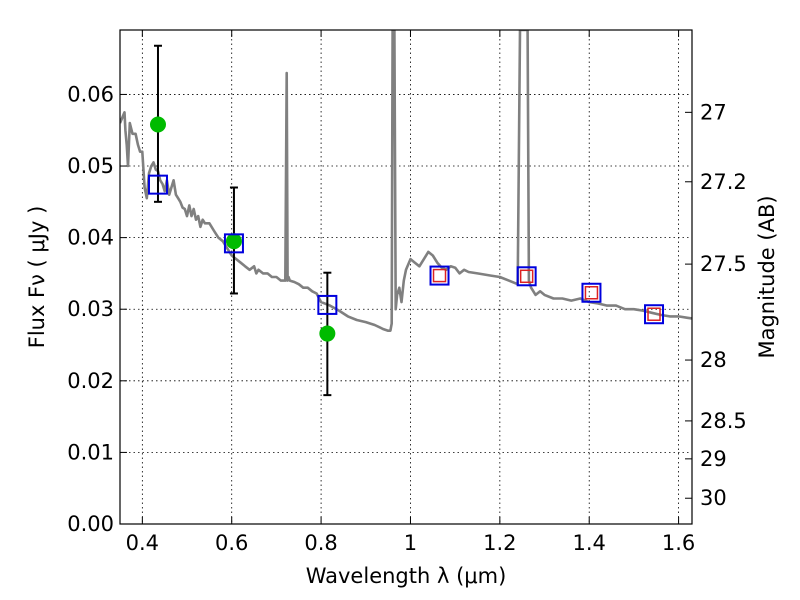  I want to click on y-tick-label: 0.04, so click(90, 238).